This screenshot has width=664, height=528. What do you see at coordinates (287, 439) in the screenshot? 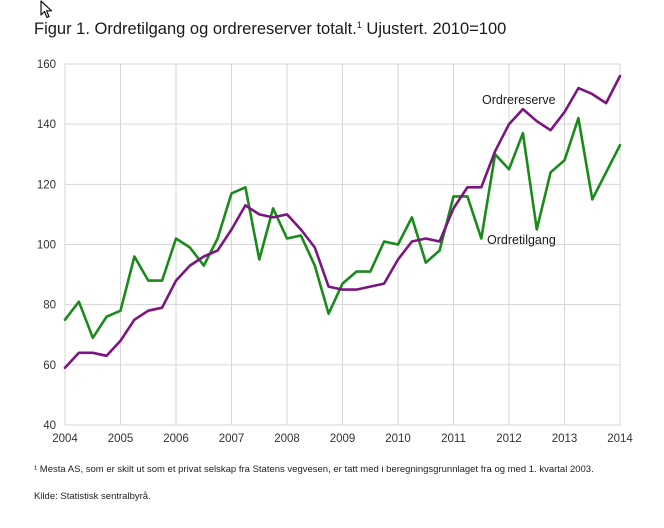
I see `x-tick-label: 2008` at bounding box center [287, 439].